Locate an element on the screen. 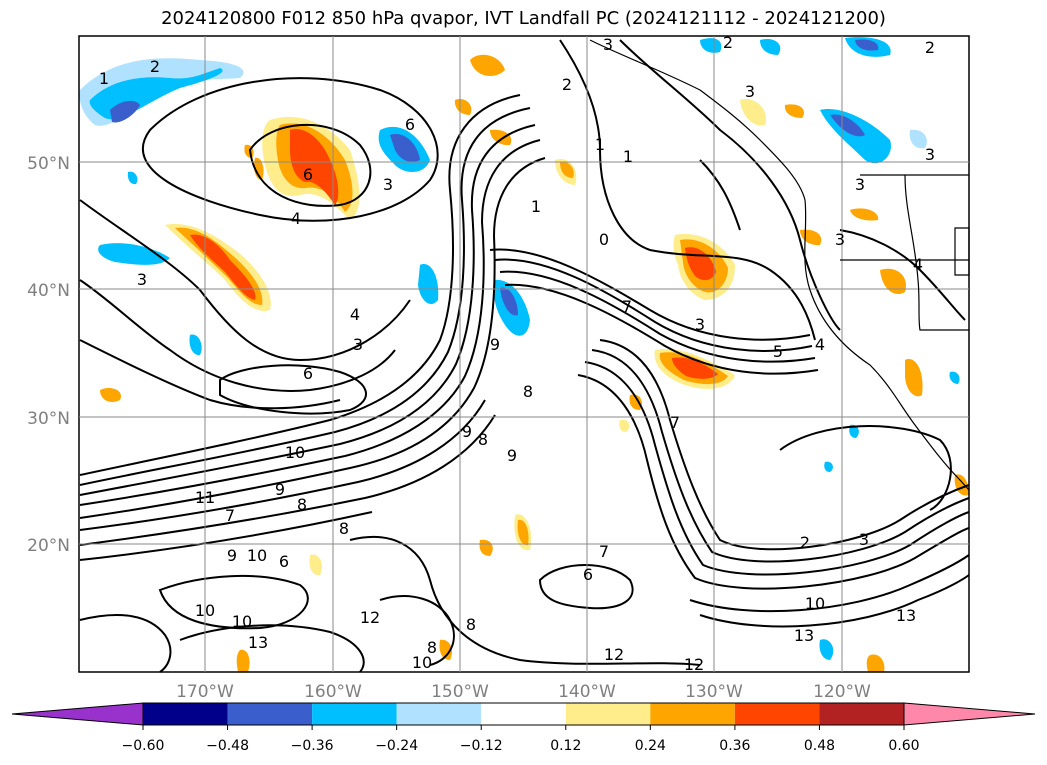 The image size is (1047, 765). colorbar-tick-label: −0.48 is located at coordinates (227, 746).